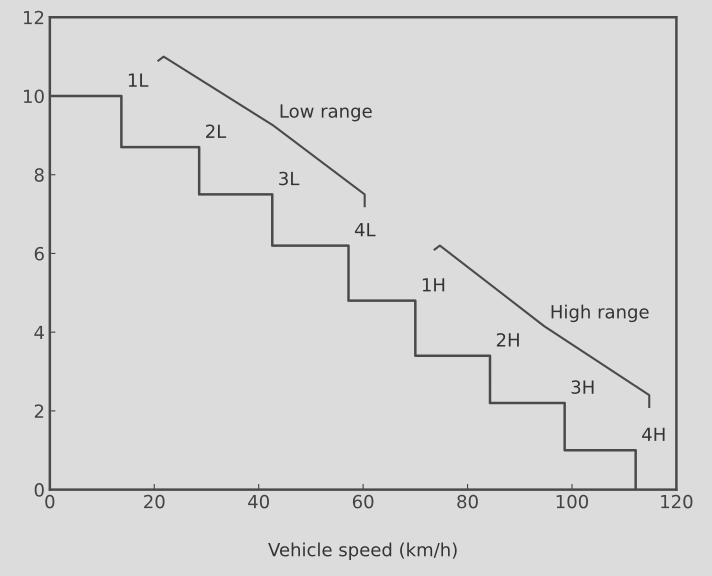 The height and width of the screenshot is (576, 712). What do you see at coordinates (326, 113) in the screenshot?
I see `series-label: Low range` at bounding box center [326, 113].